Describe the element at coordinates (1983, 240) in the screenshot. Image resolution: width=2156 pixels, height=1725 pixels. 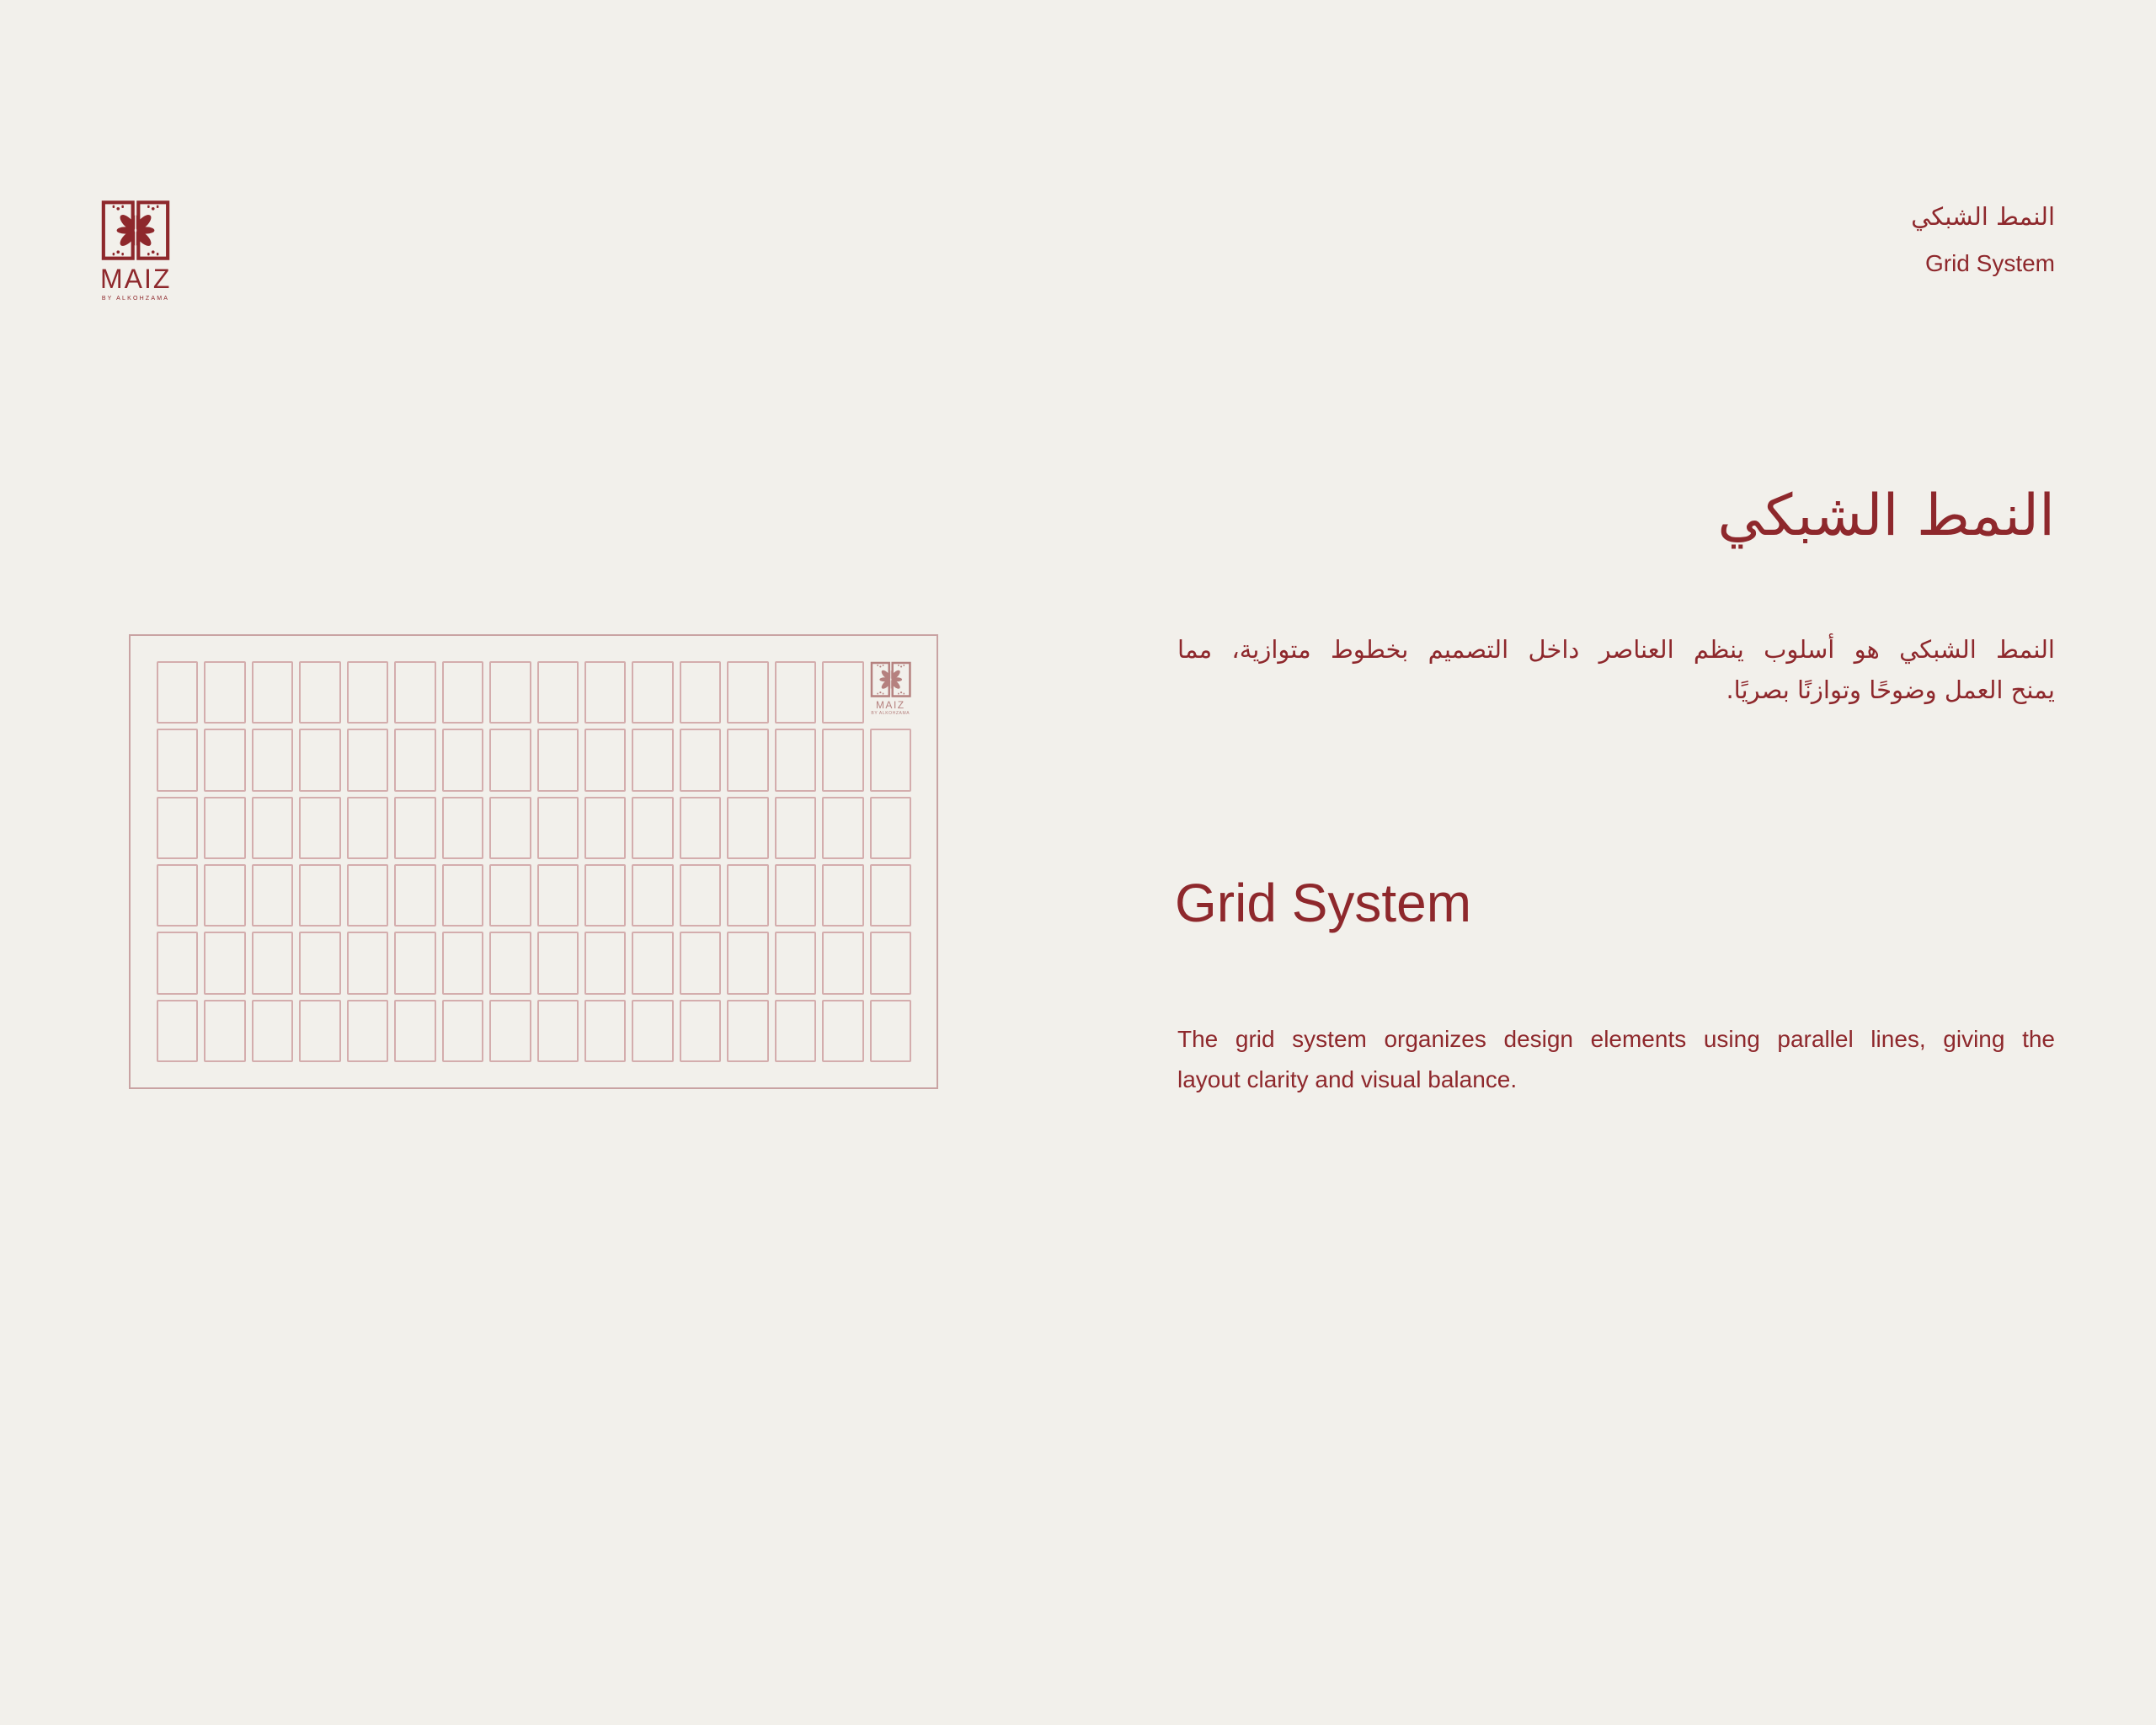
I see `page-header: النمط الشبكي Grid System` at that location.